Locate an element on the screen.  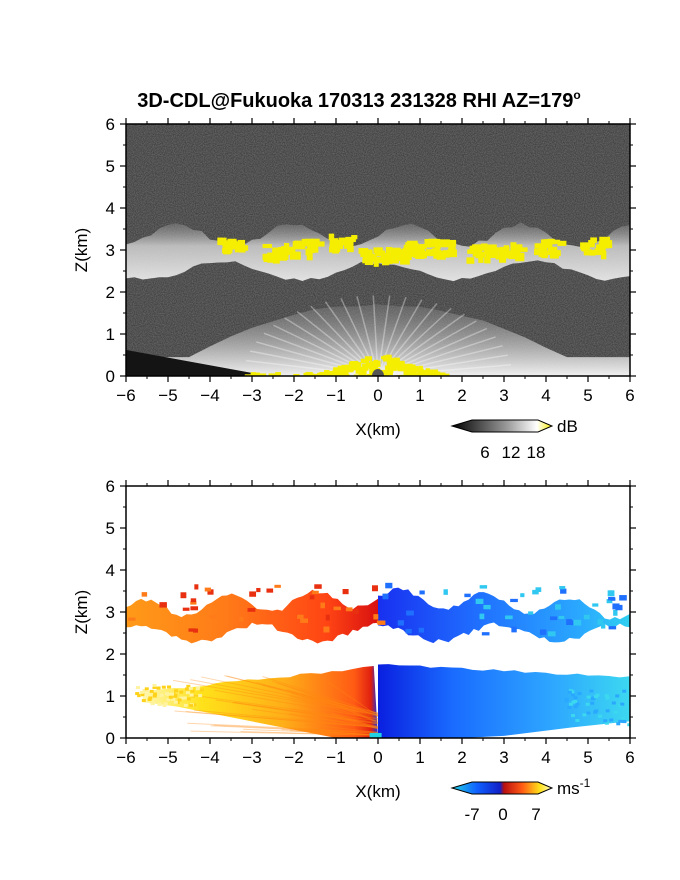
reflectivity-colorbar-tick-6: 6 is located at coordinates (484, 452).